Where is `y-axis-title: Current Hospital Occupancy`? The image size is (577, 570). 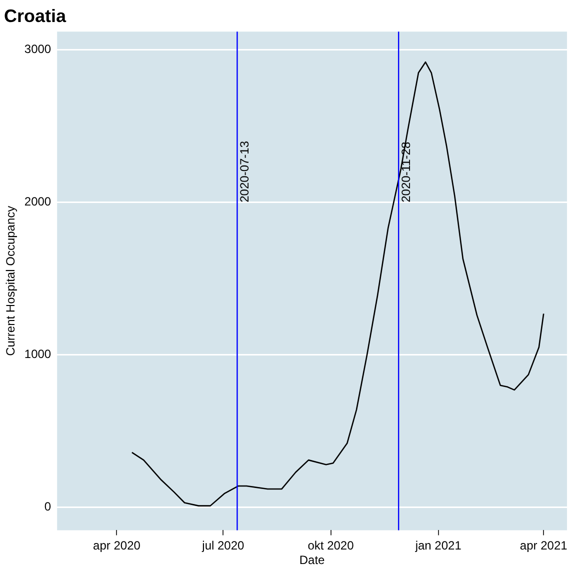 y-axis-title: Current Hospital Occupancy is located at coordinates (11, 281).